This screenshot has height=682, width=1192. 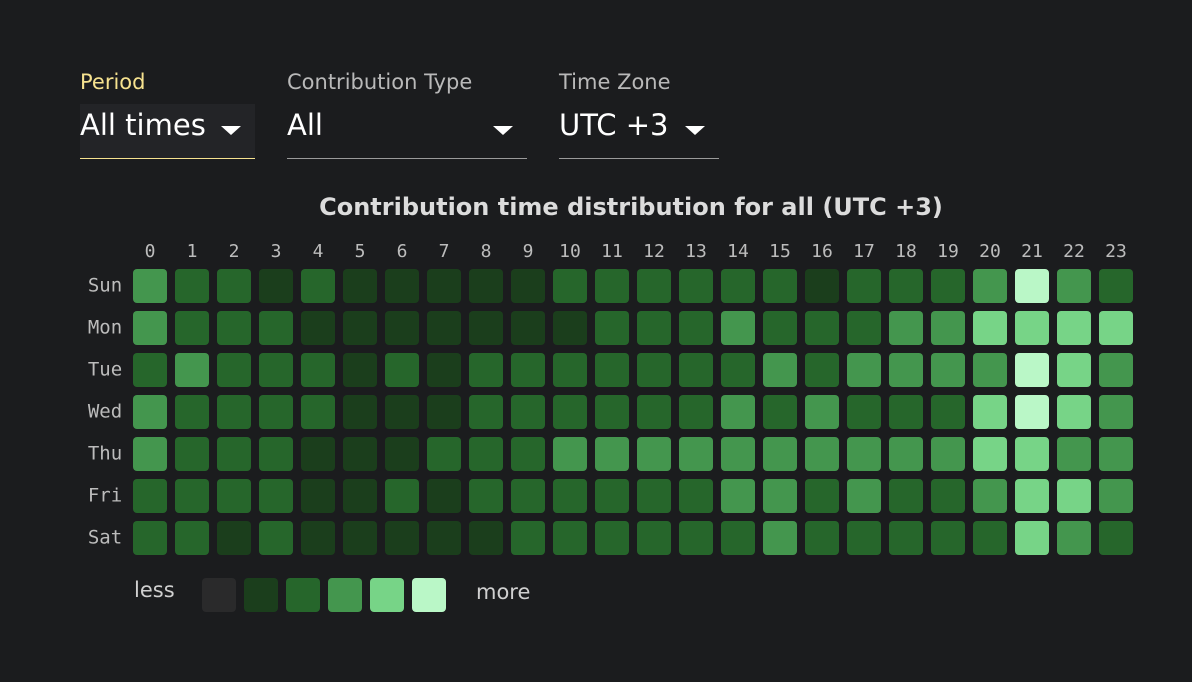 What do you see at coordinates (614, 125) in the screenshot?
I see `select-value: UTC +3` at bounding box center [614, 125].